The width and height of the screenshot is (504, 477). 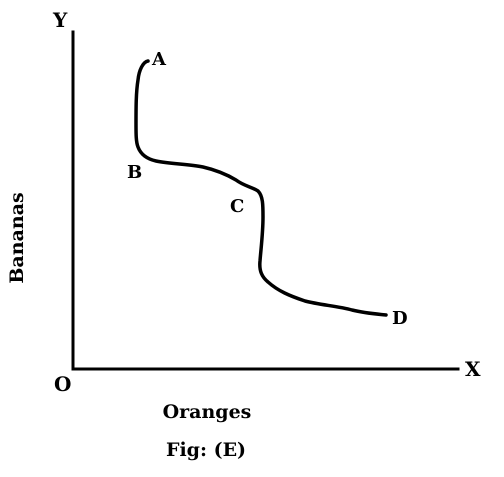 I want to click on point-label-a: A, so click(x=159, y=59).